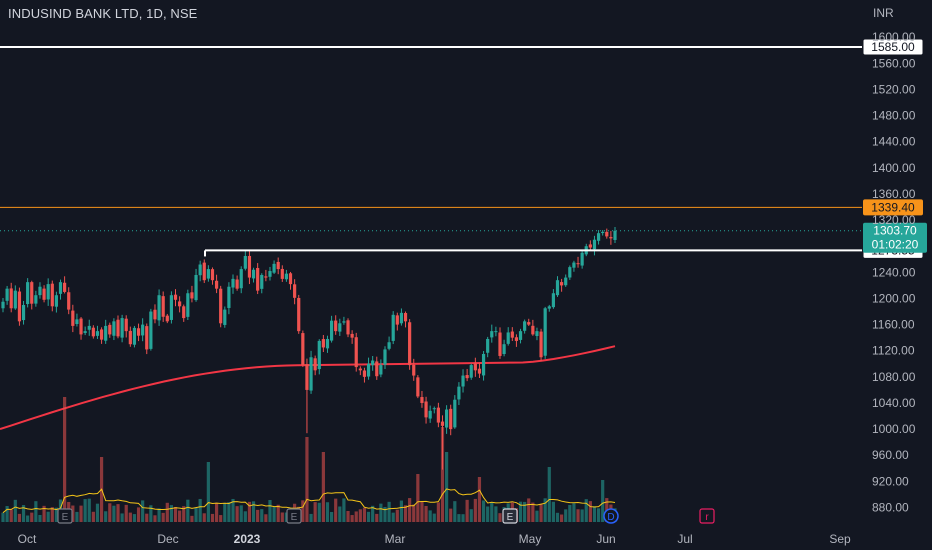 The image size is (932, 550). Describe the element at coordinates (894, 37) in the screenshot. I see `price-tick-label: 1600.00` at that location.